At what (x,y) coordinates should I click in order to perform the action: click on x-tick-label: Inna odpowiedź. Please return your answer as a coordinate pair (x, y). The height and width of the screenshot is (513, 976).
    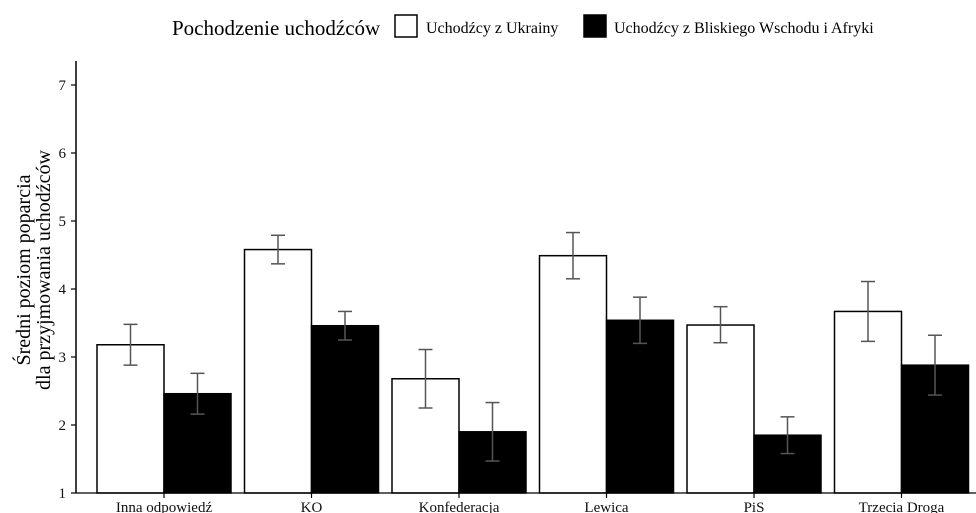
    Looking at the image, I should click on (164, 506).